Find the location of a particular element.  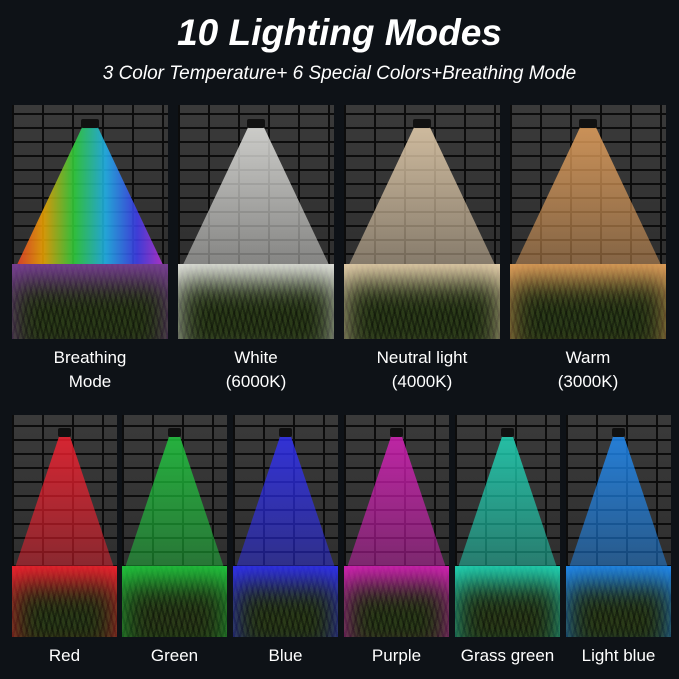

mode-sublabel: (3000K) is located at coordinates (588, 381).